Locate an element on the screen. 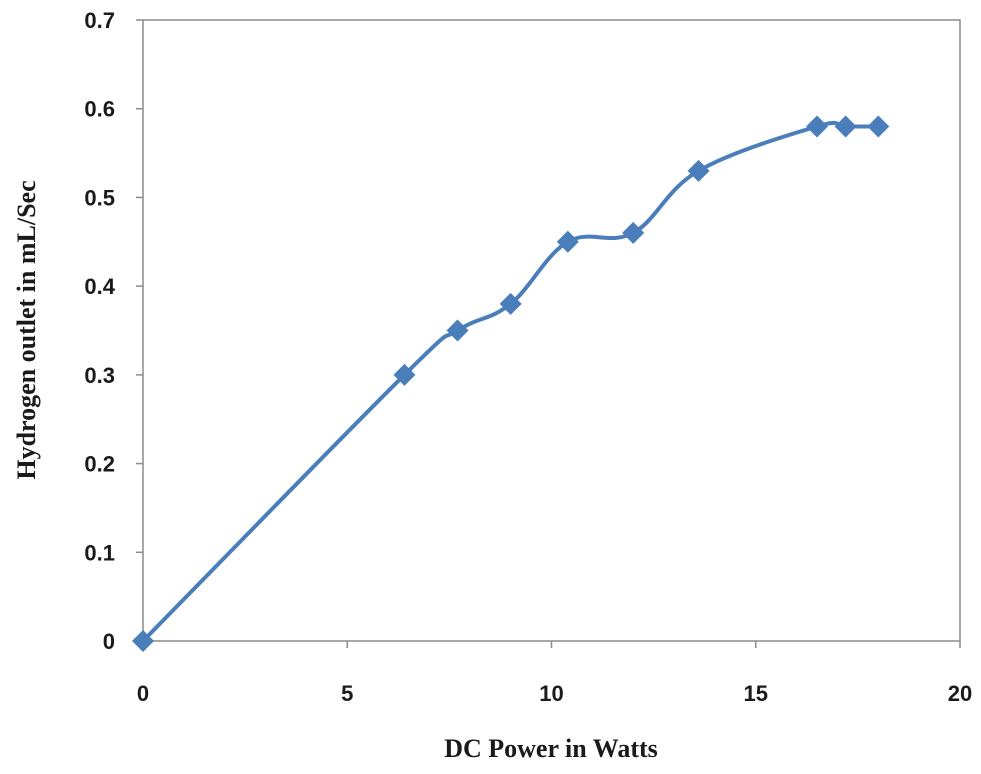 The width and height of the screenshot is (981, 774). x-tick-label: 5 is located at coordinates (347, 693).